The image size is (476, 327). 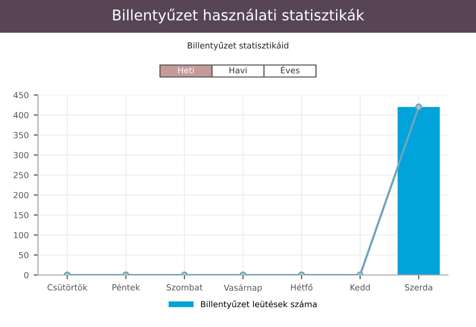 I want to click on text: Havi, so click(x=238, y=70).